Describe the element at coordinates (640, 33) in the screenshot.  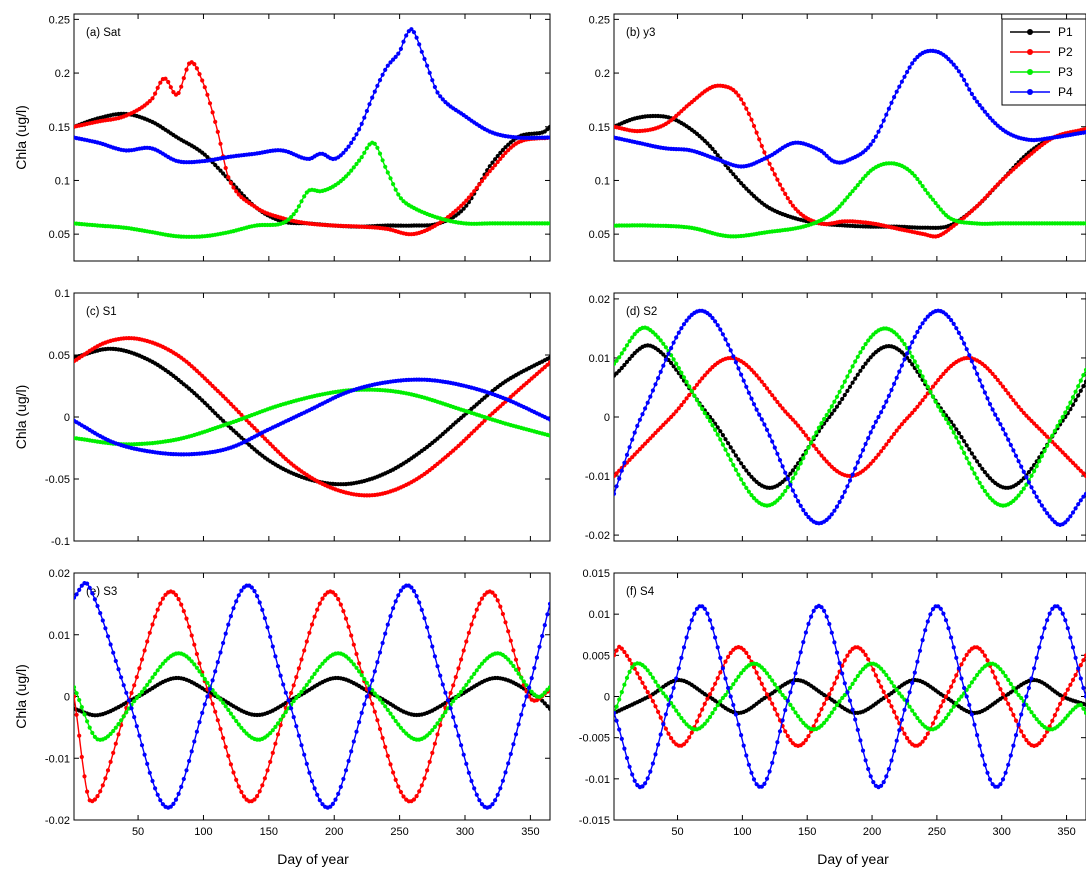
I see `panel-label: (b) y3` at that location.